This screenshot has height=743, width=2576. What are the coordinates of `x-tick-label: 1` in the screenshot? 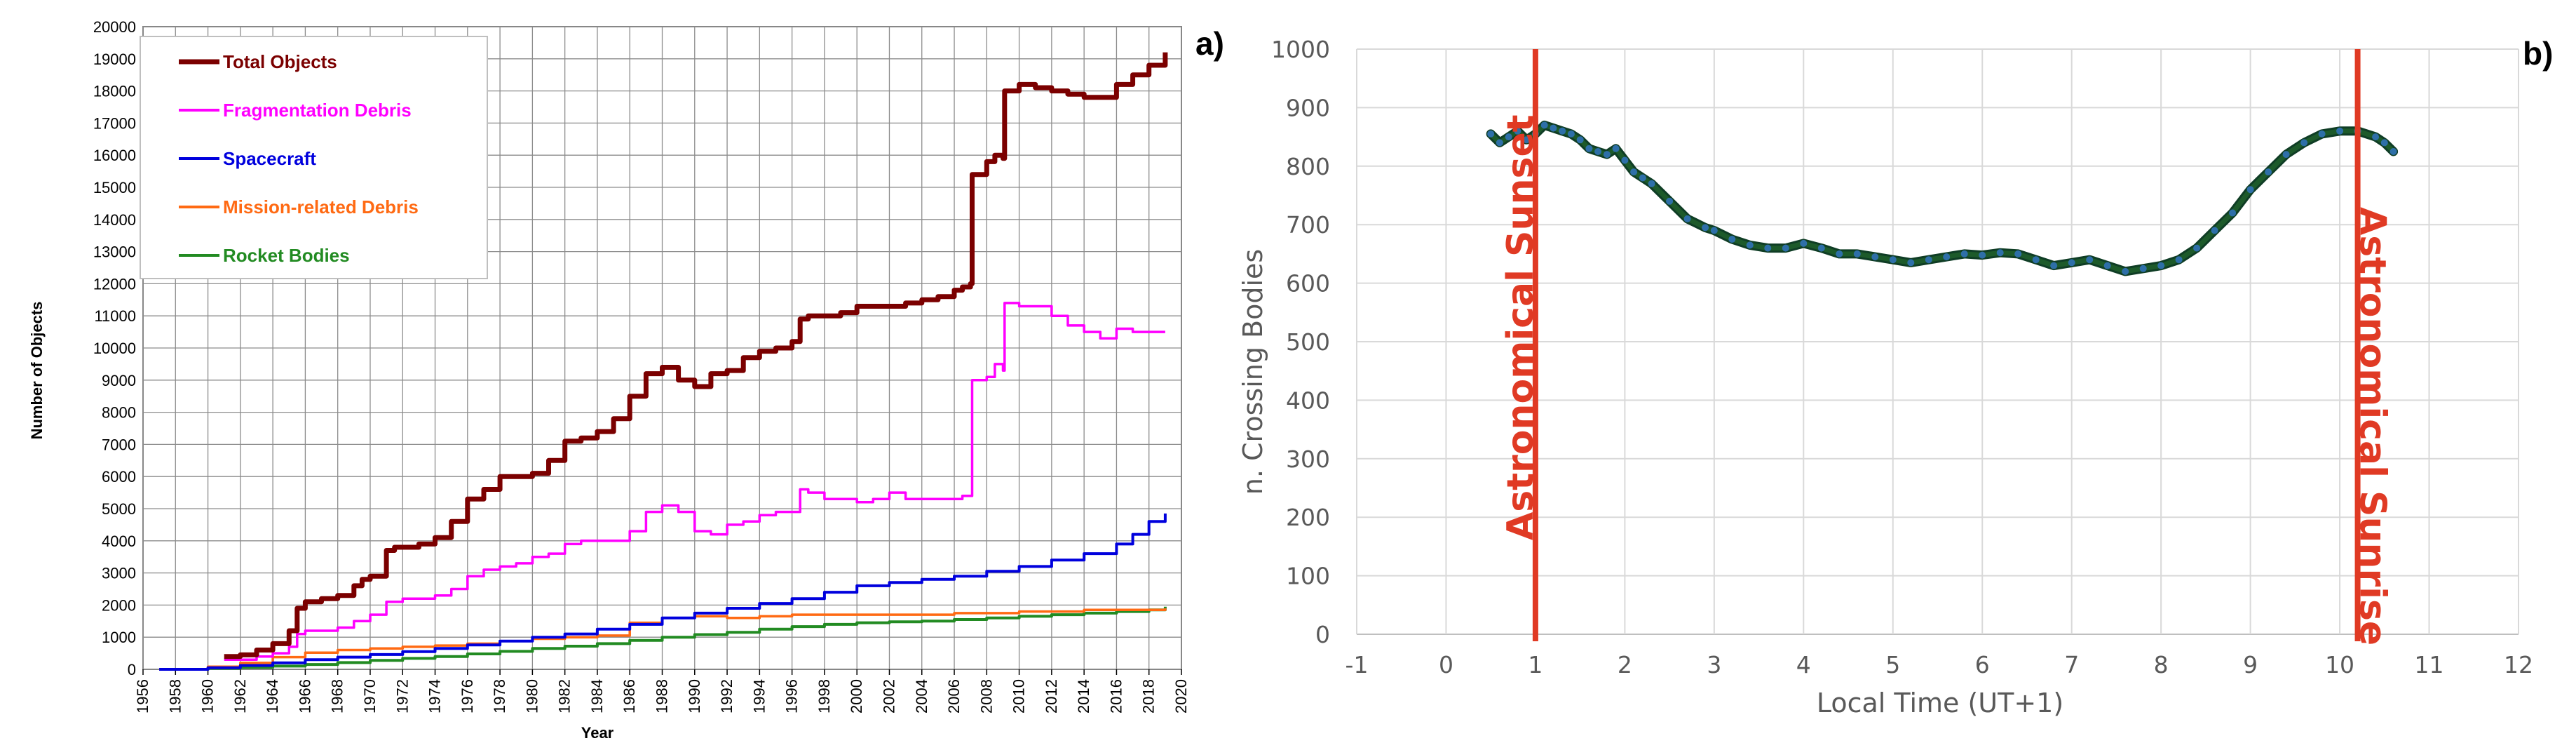 It's located at (1535, 664).